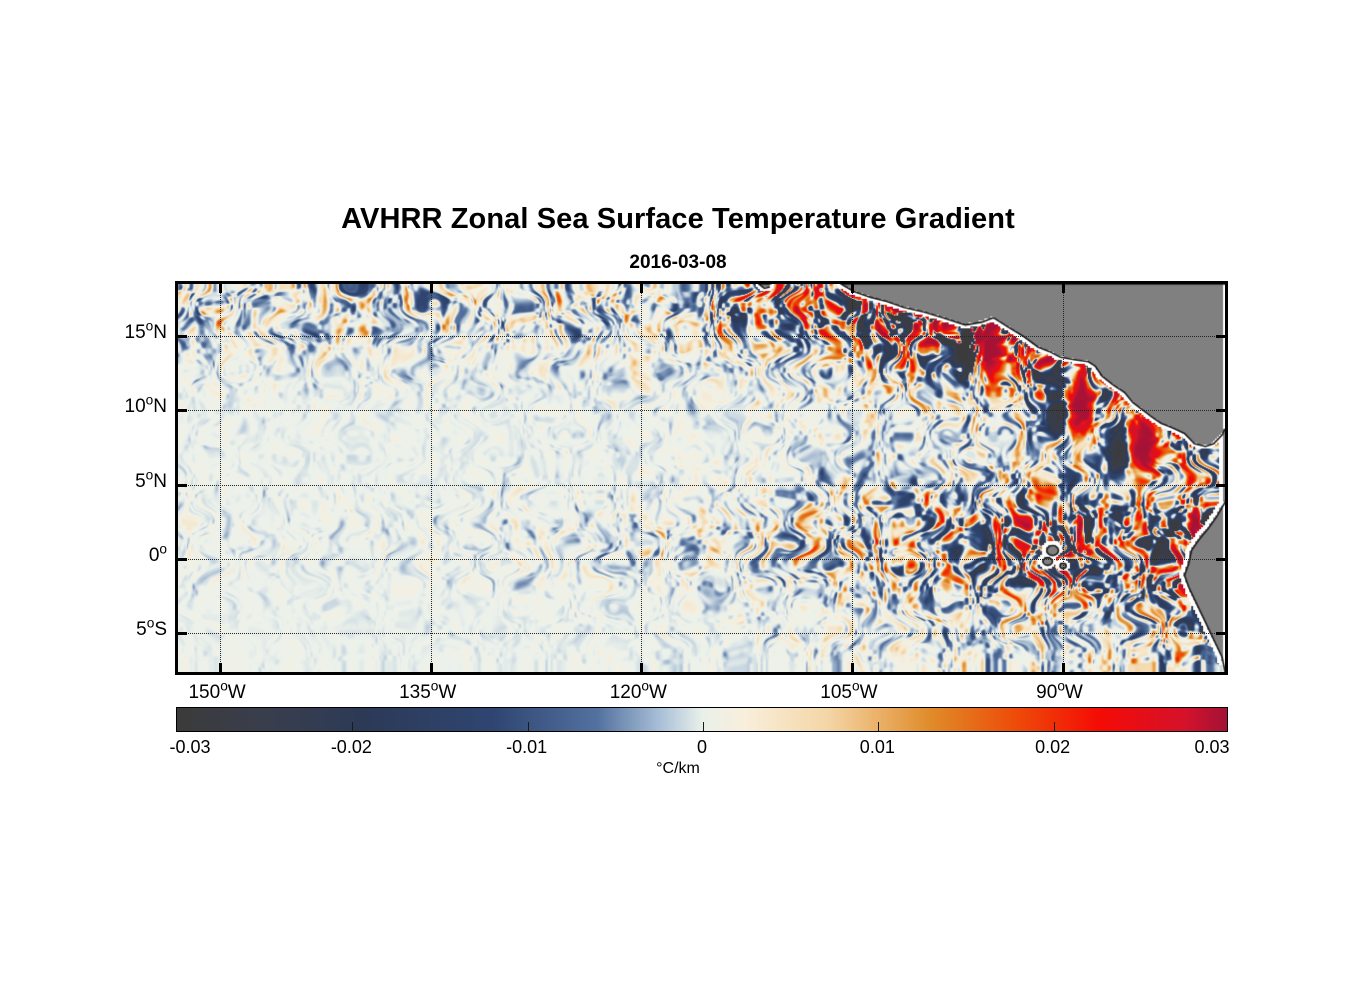 Image resolution: width=1356 pixels, height=1000 pixels. Describe the element at coordinates (1212, 747) in the screenshot. I see `colorbar-tick-label: 0.03` at that location.